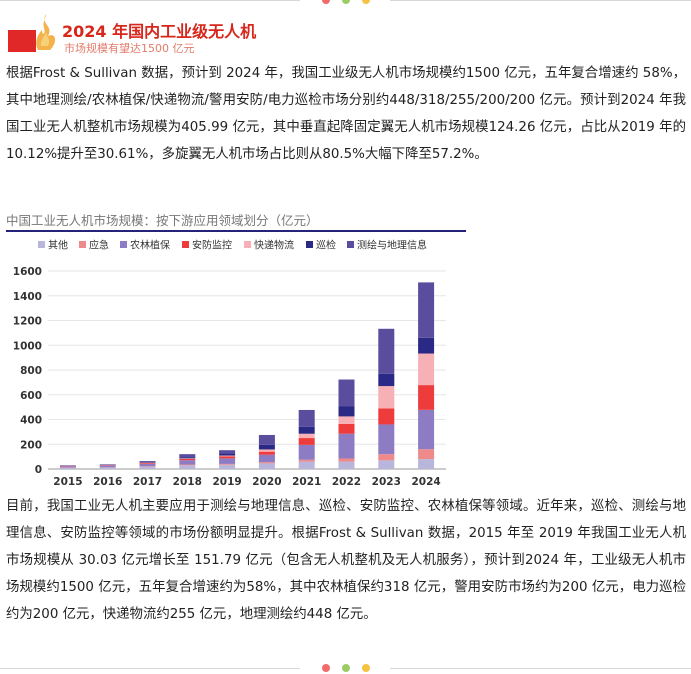 The image size is (691, 674). What do you see at coordinates (162, 219) in the screenshot?
I see `chart-caption: 中国工业无人机市场规模：按下游应用领域划分（亿元）` at bounding box center [162, 219].